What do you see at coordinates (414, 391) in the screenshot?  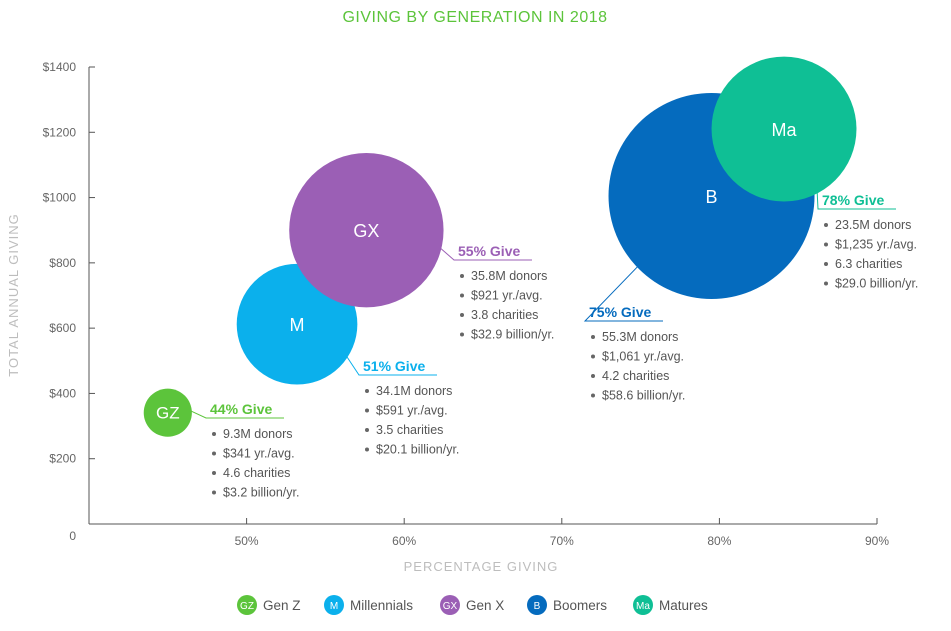 I see `stat-millennials: 34.1M donors` at bounding box center [414, 391].